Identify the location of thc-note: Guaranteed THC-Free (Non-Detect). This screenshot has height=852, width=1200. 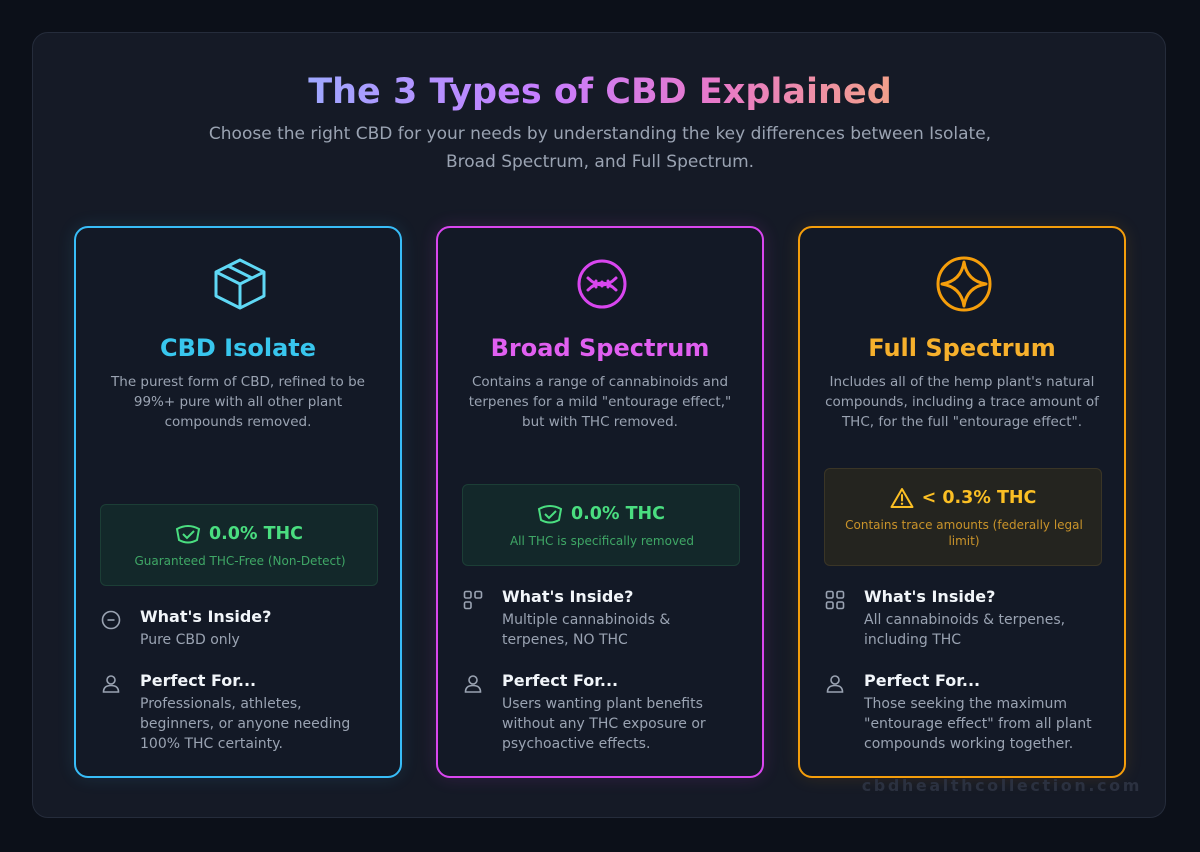
(240, 561).